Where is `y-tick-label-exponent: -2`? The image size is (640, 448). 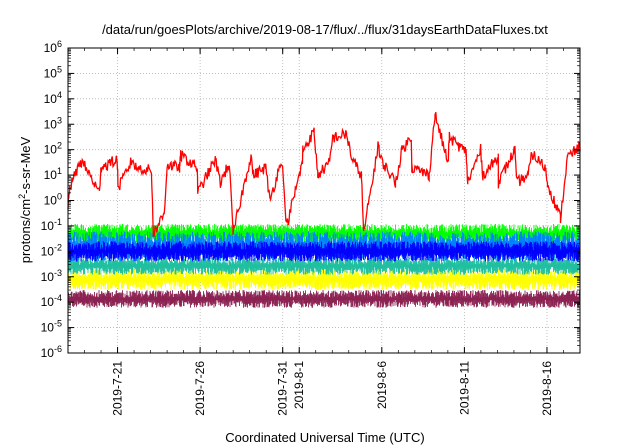 y-tick-label-exponent: -2 is located at coordinates (58, 247).